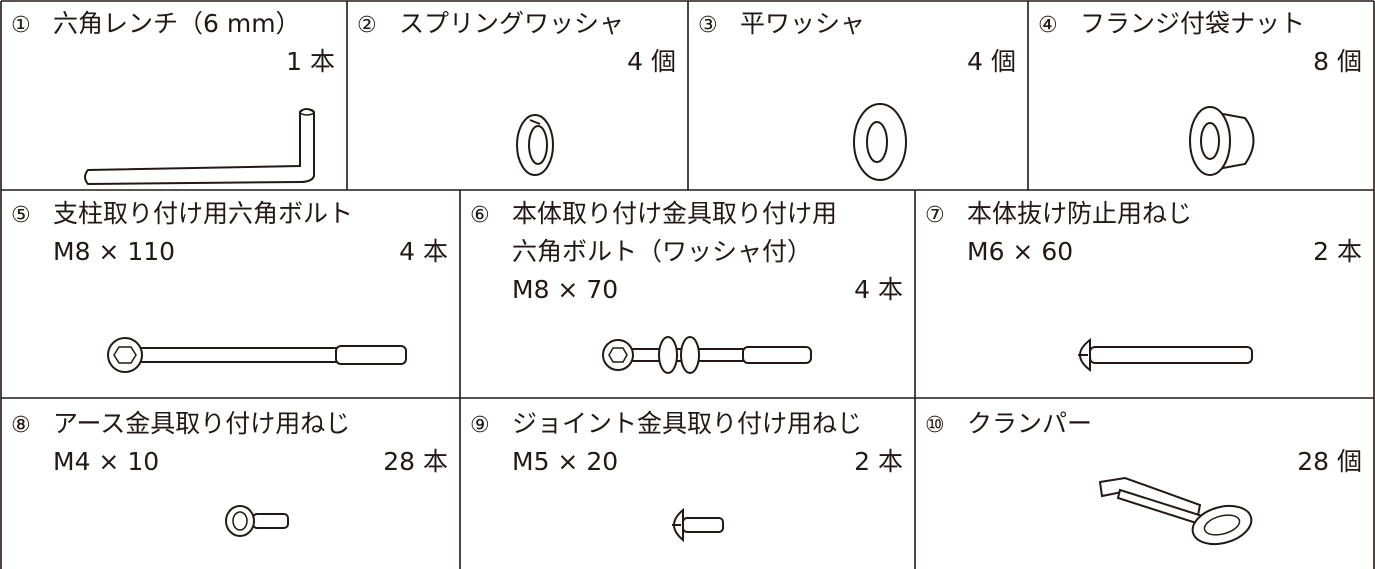  Describe the element at coordinates (21, 25) in the screenshot. I see `item-number: ①` at that location.